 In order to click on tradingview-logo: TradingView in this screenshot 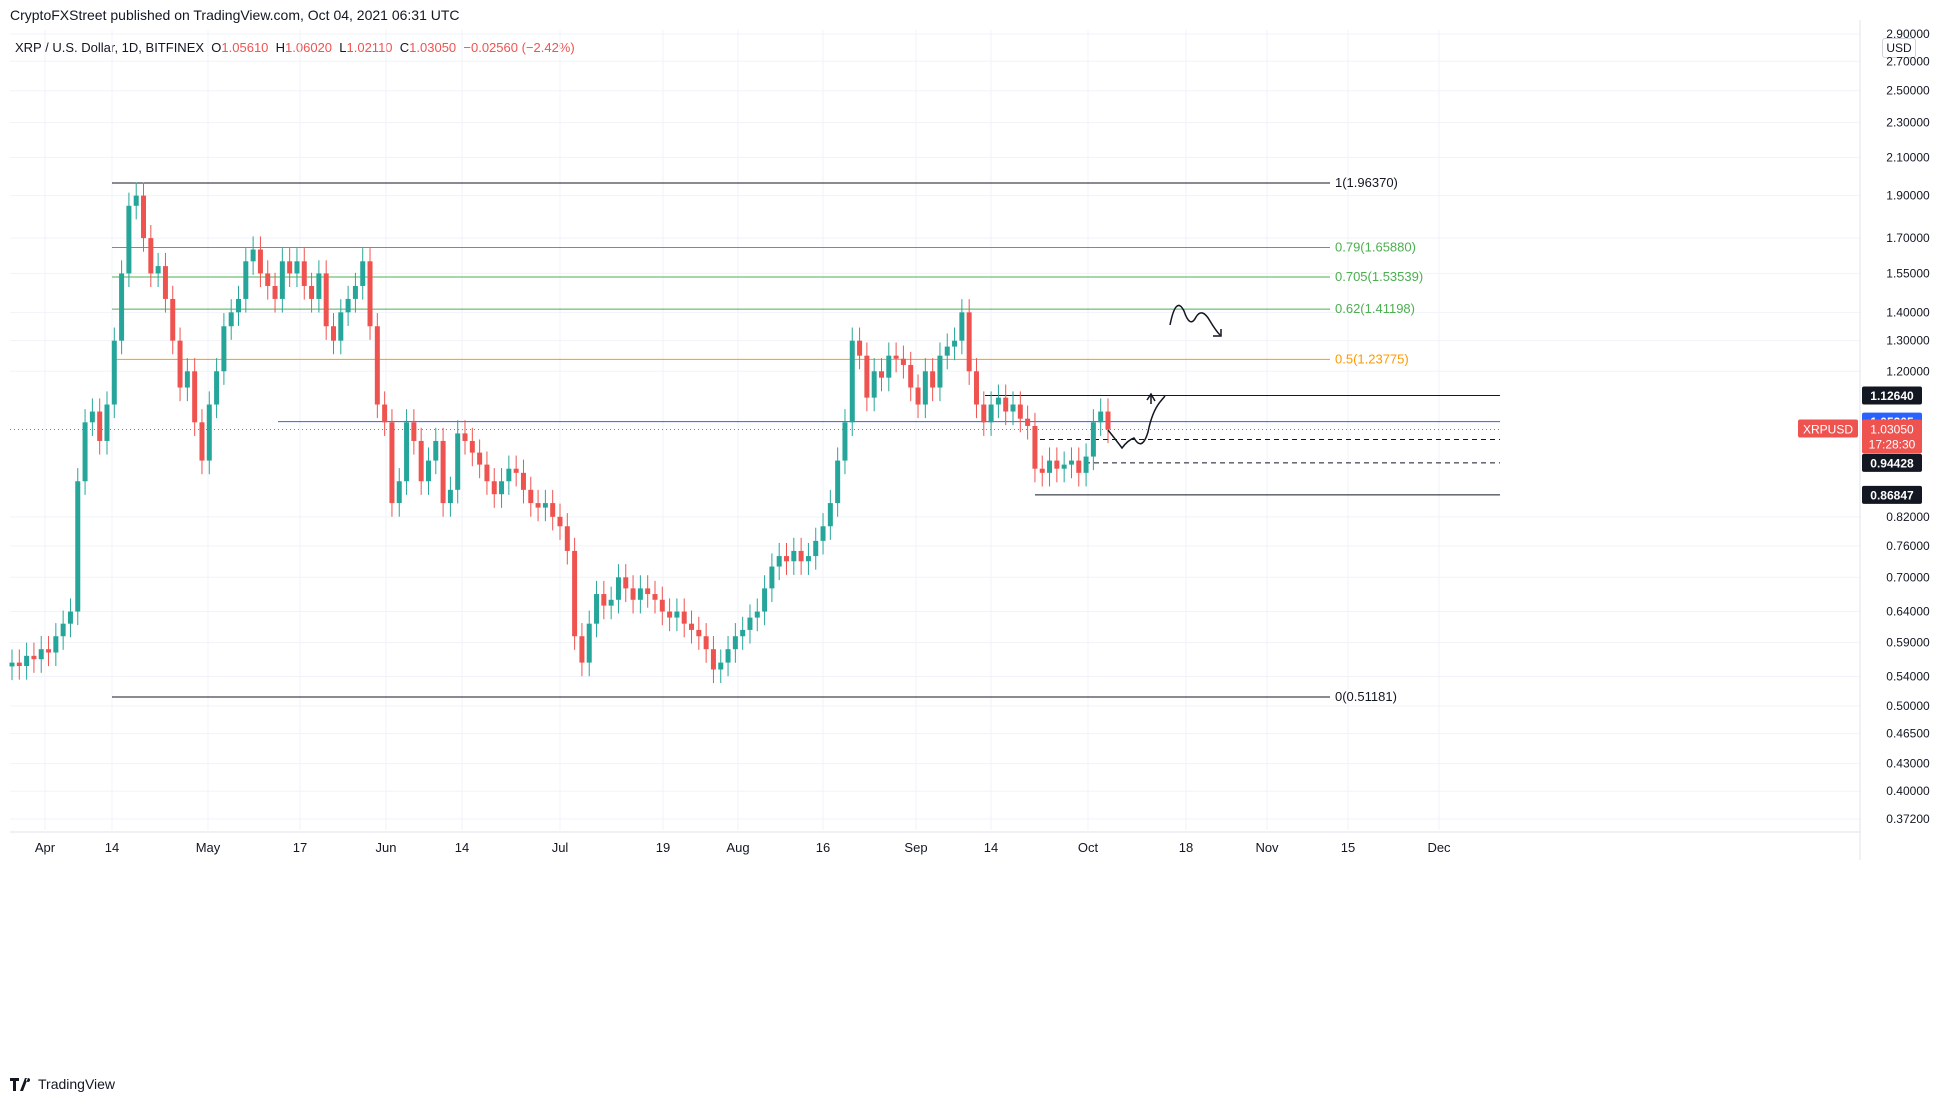, I will do `click(62, 1084)`.